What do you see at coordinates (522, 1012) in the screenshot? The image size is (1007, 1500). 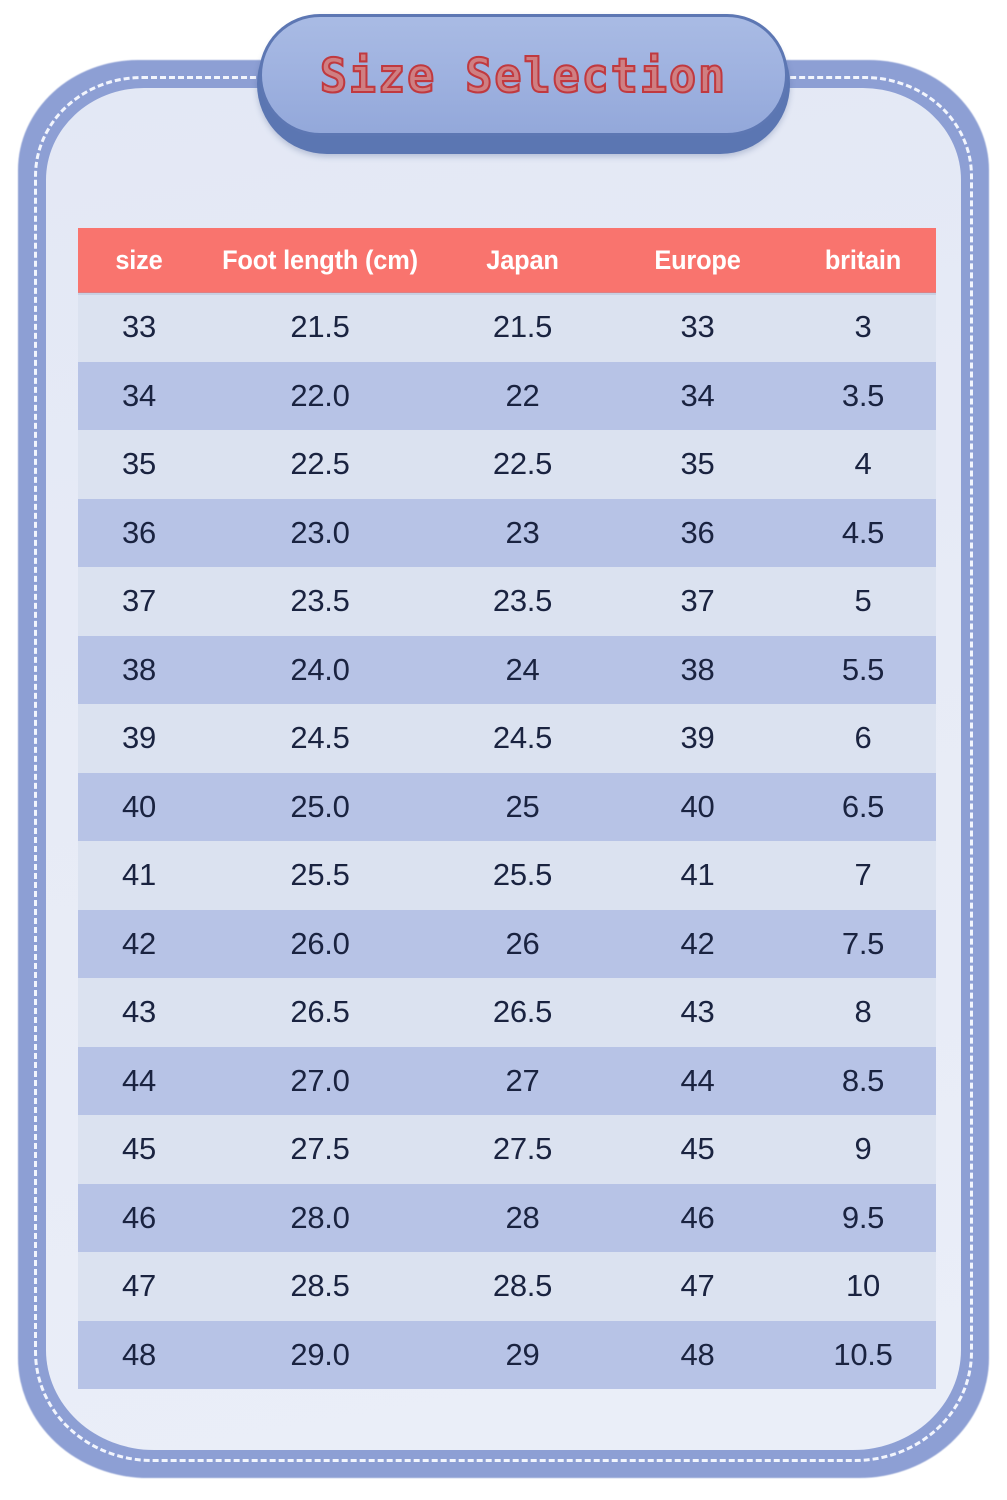 I see `cell-japan: 26.5` at bounding box center [522, 1012].